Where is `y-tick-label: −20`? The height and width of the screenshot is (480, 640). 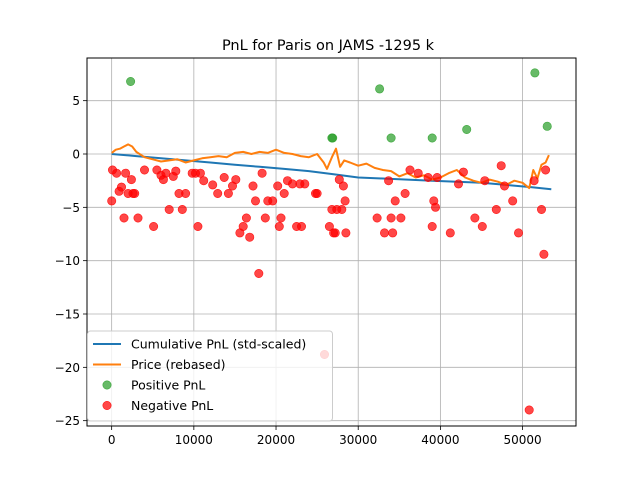 y-tick-label: −20 is located at coordinates (67, 368).